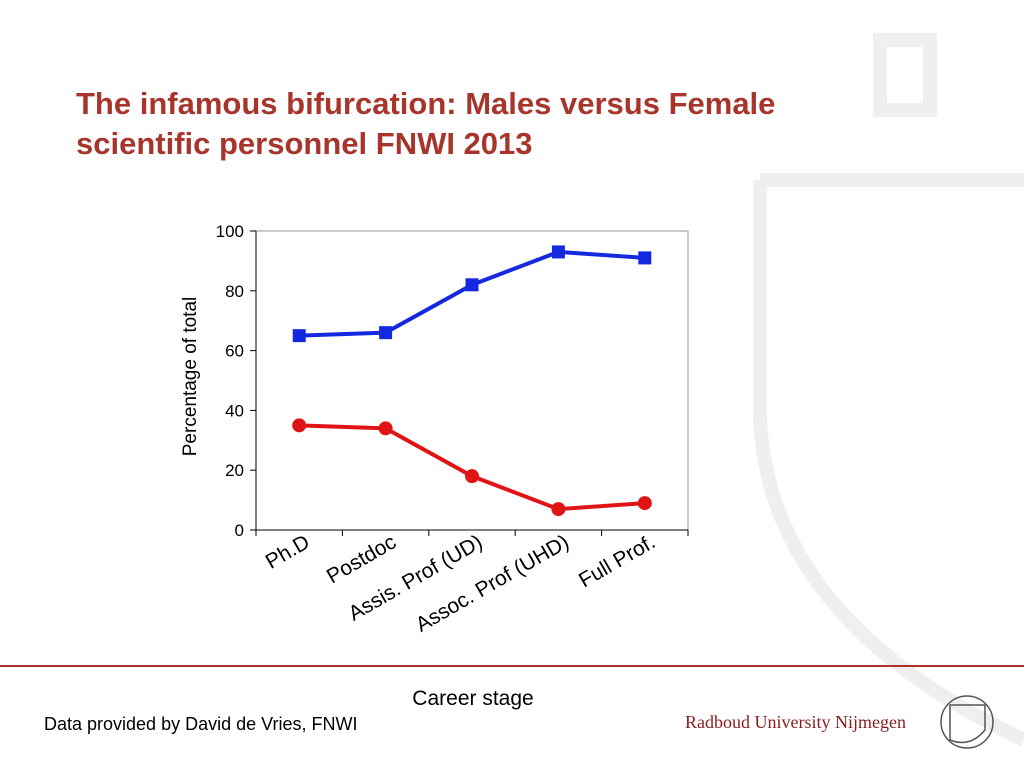  Describe the element at coordinates (234, 410) in the screenshot. I see `y-tick-label: 40` at that location.